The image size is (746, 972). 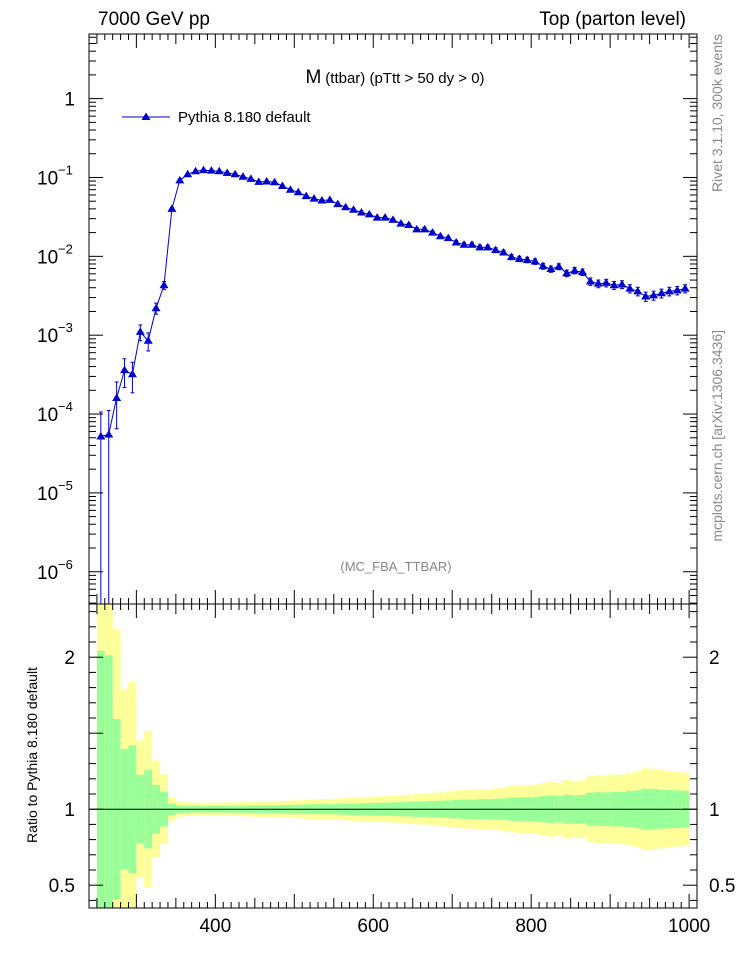 I want to click on ratio-tick-label: 1, so click(x=69, y=810).